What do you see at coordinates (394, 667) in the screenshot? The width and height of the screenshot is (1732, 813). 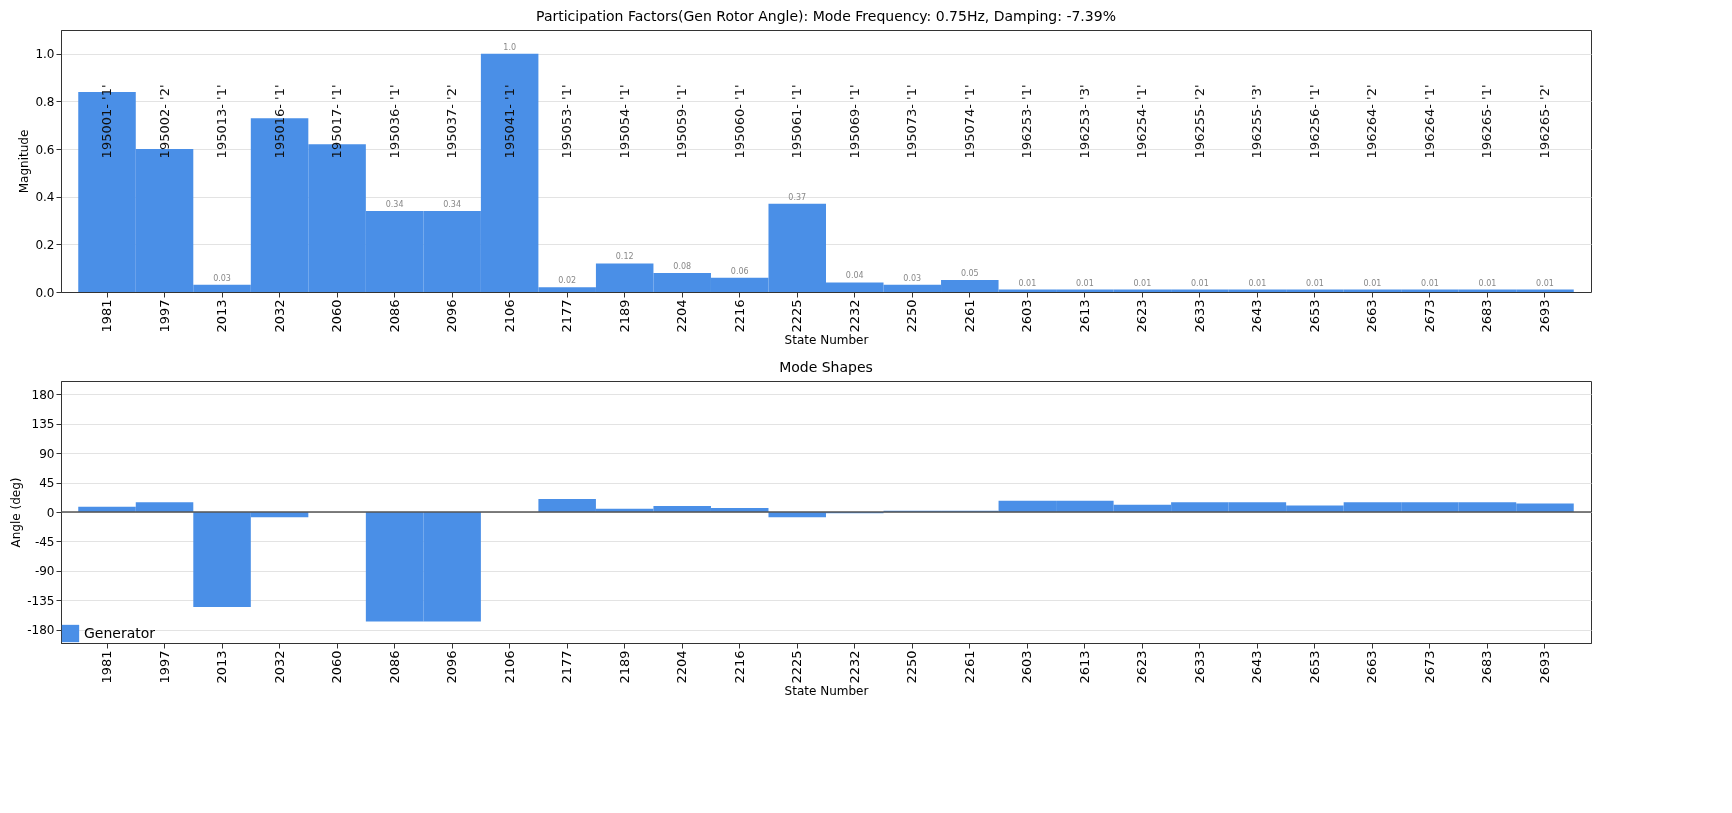 I see `x-tick-label: 2086` at bounding box center [394, 667].